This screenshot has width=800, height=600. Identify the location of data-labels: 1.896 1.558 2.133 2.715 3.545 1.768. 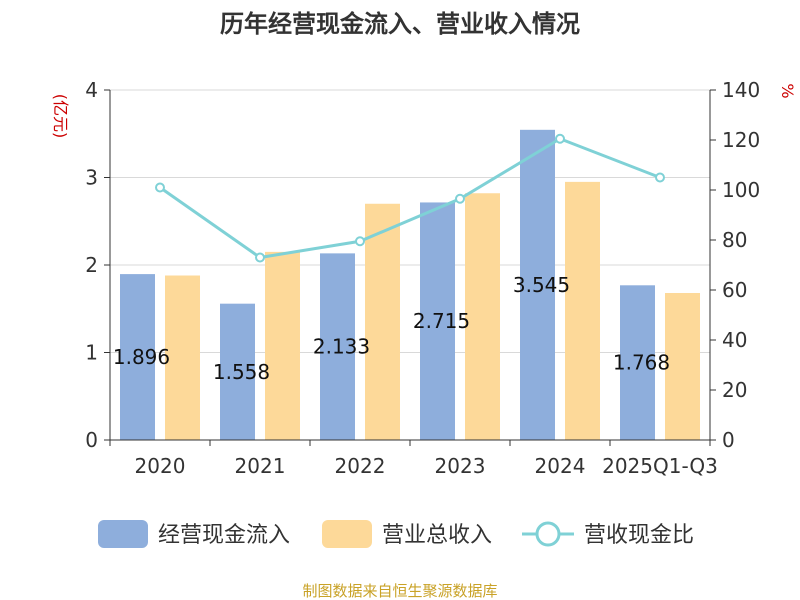
(391, 328).